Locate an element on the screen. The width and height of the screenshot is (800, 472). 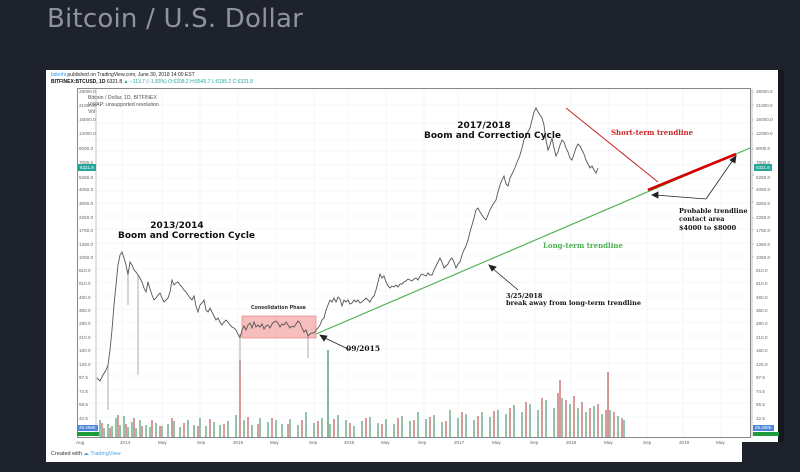
annotation-year: 2013/2014 is located at coordinates (177, 226).